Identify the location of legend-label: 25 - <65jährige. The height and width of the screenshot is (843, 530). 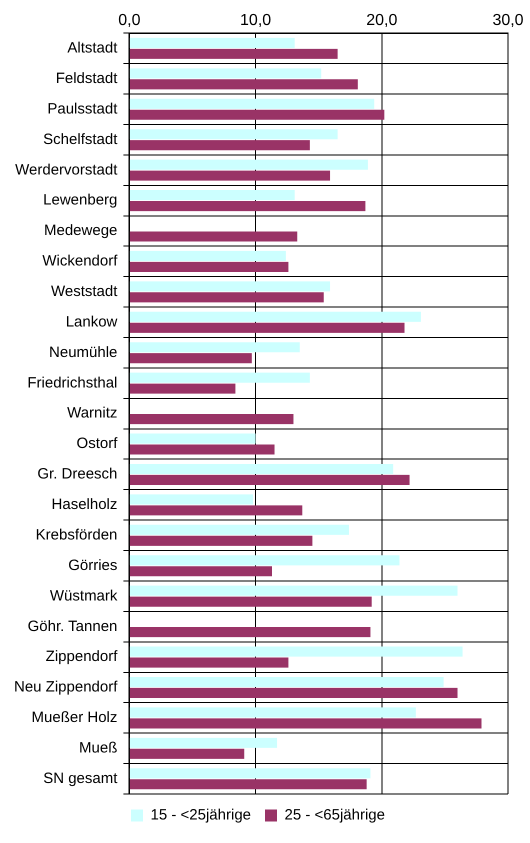
(334, 815).